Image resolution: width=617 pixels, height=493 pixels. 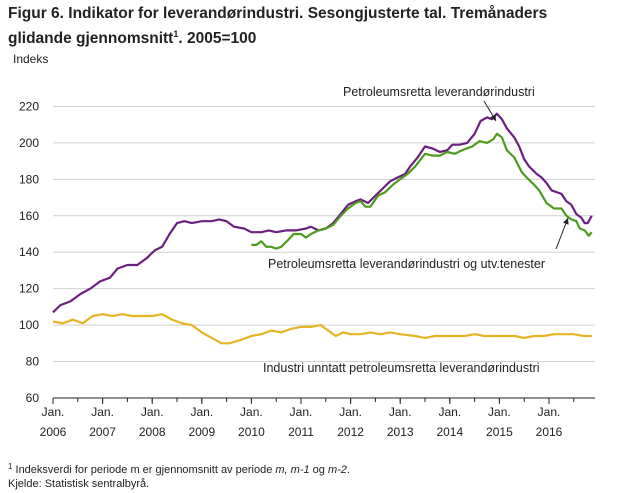 What do you see at coordinates (318, 470) in the screenshot?
I see `footnote-text-b: og` at bounding box center [318, 470].